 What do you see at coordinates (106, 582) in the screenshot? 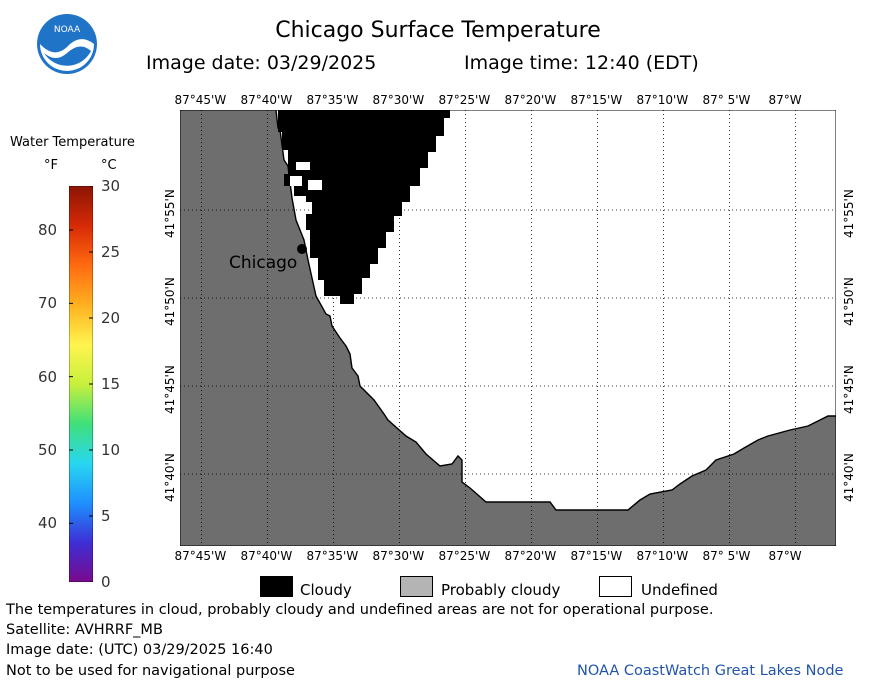
I see `celsius-tick-label: 0` at bounding box center [106, 582].